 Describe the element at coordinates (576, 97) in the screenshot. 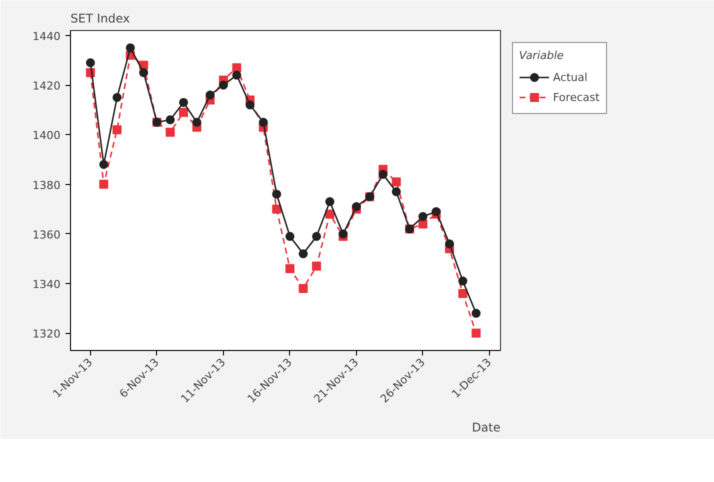

I see `legend-label: Forecast` at that location.